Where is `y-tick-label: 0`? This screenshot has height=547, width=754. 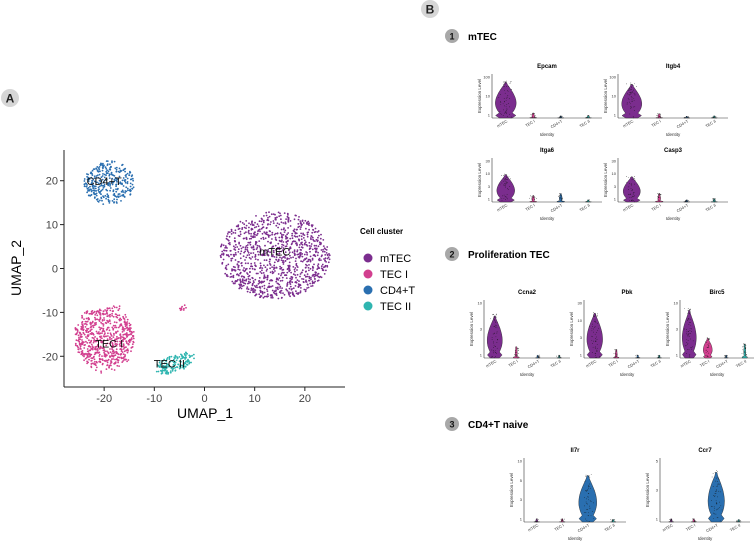 y-tick-label: 0 is located at coordinates (55, 270).